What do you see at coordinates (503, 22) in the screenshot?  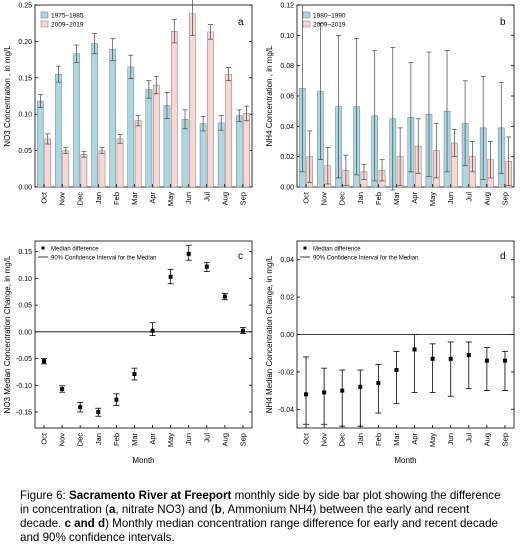 I see `panel-letter: b` at bounding box center [503, 22].